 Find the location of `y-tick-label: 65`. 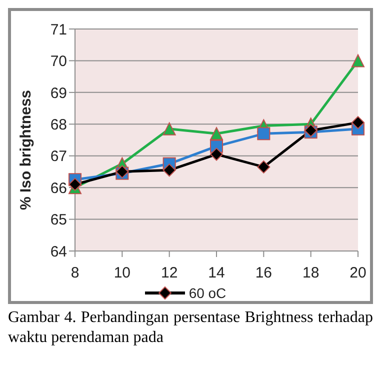

y-tick-label: 65 is located at coordinates (58, 220).